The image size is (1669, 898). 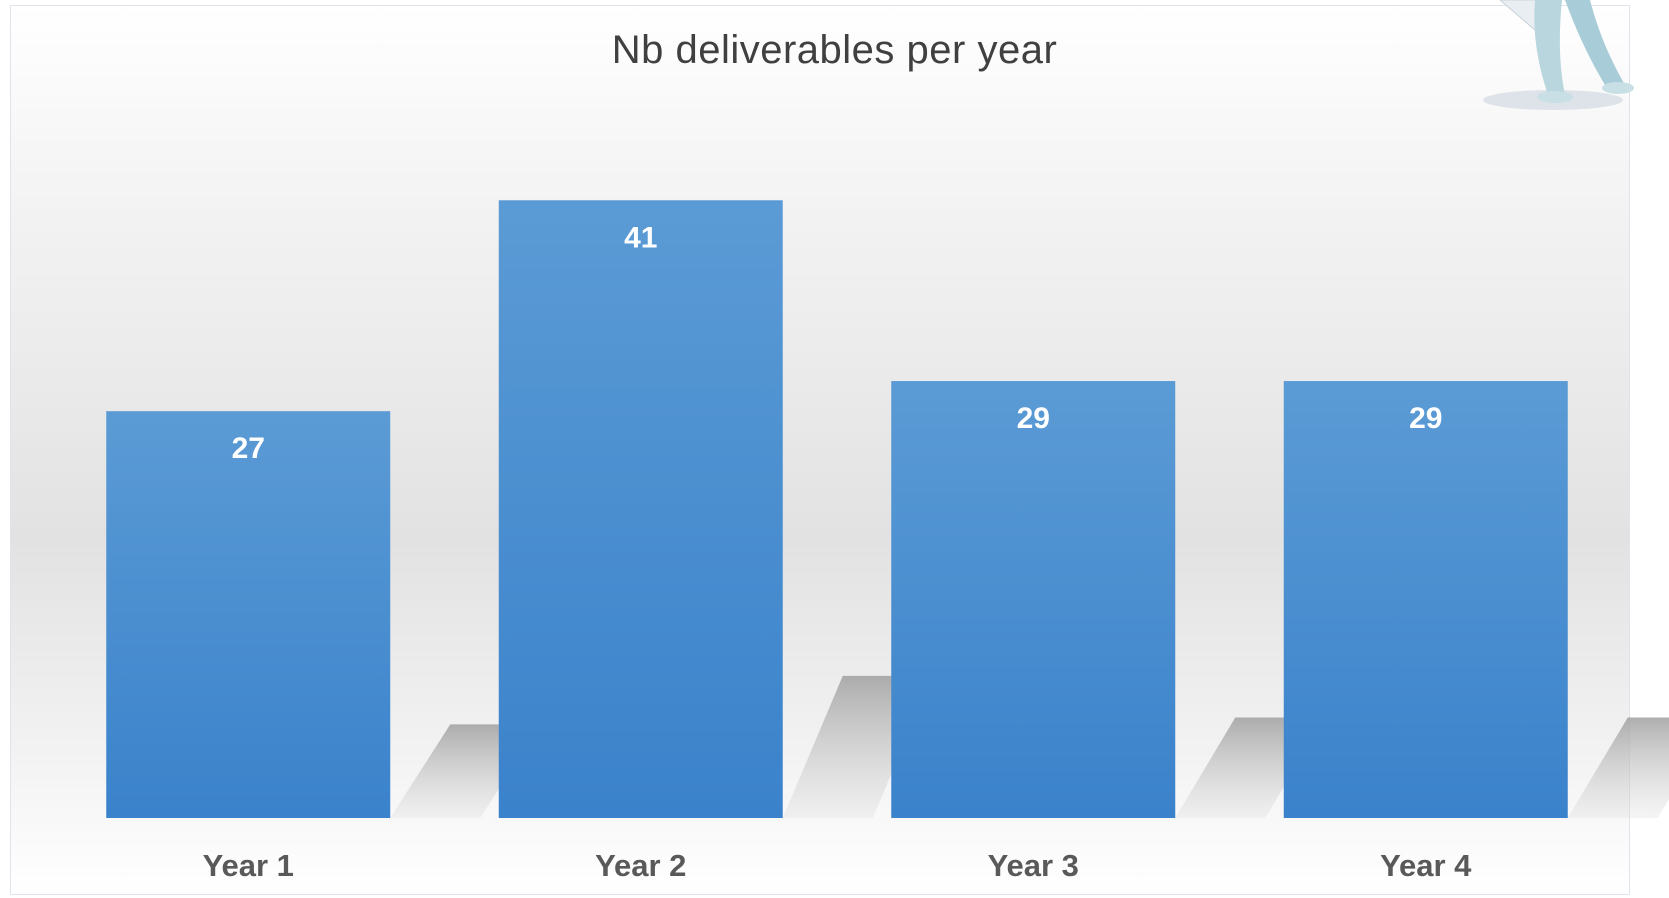 What do you see at coordinates (1426, 865) in the screenshot?
I see `x-tick-label: Year 4` at bounding box center [1426, 865].